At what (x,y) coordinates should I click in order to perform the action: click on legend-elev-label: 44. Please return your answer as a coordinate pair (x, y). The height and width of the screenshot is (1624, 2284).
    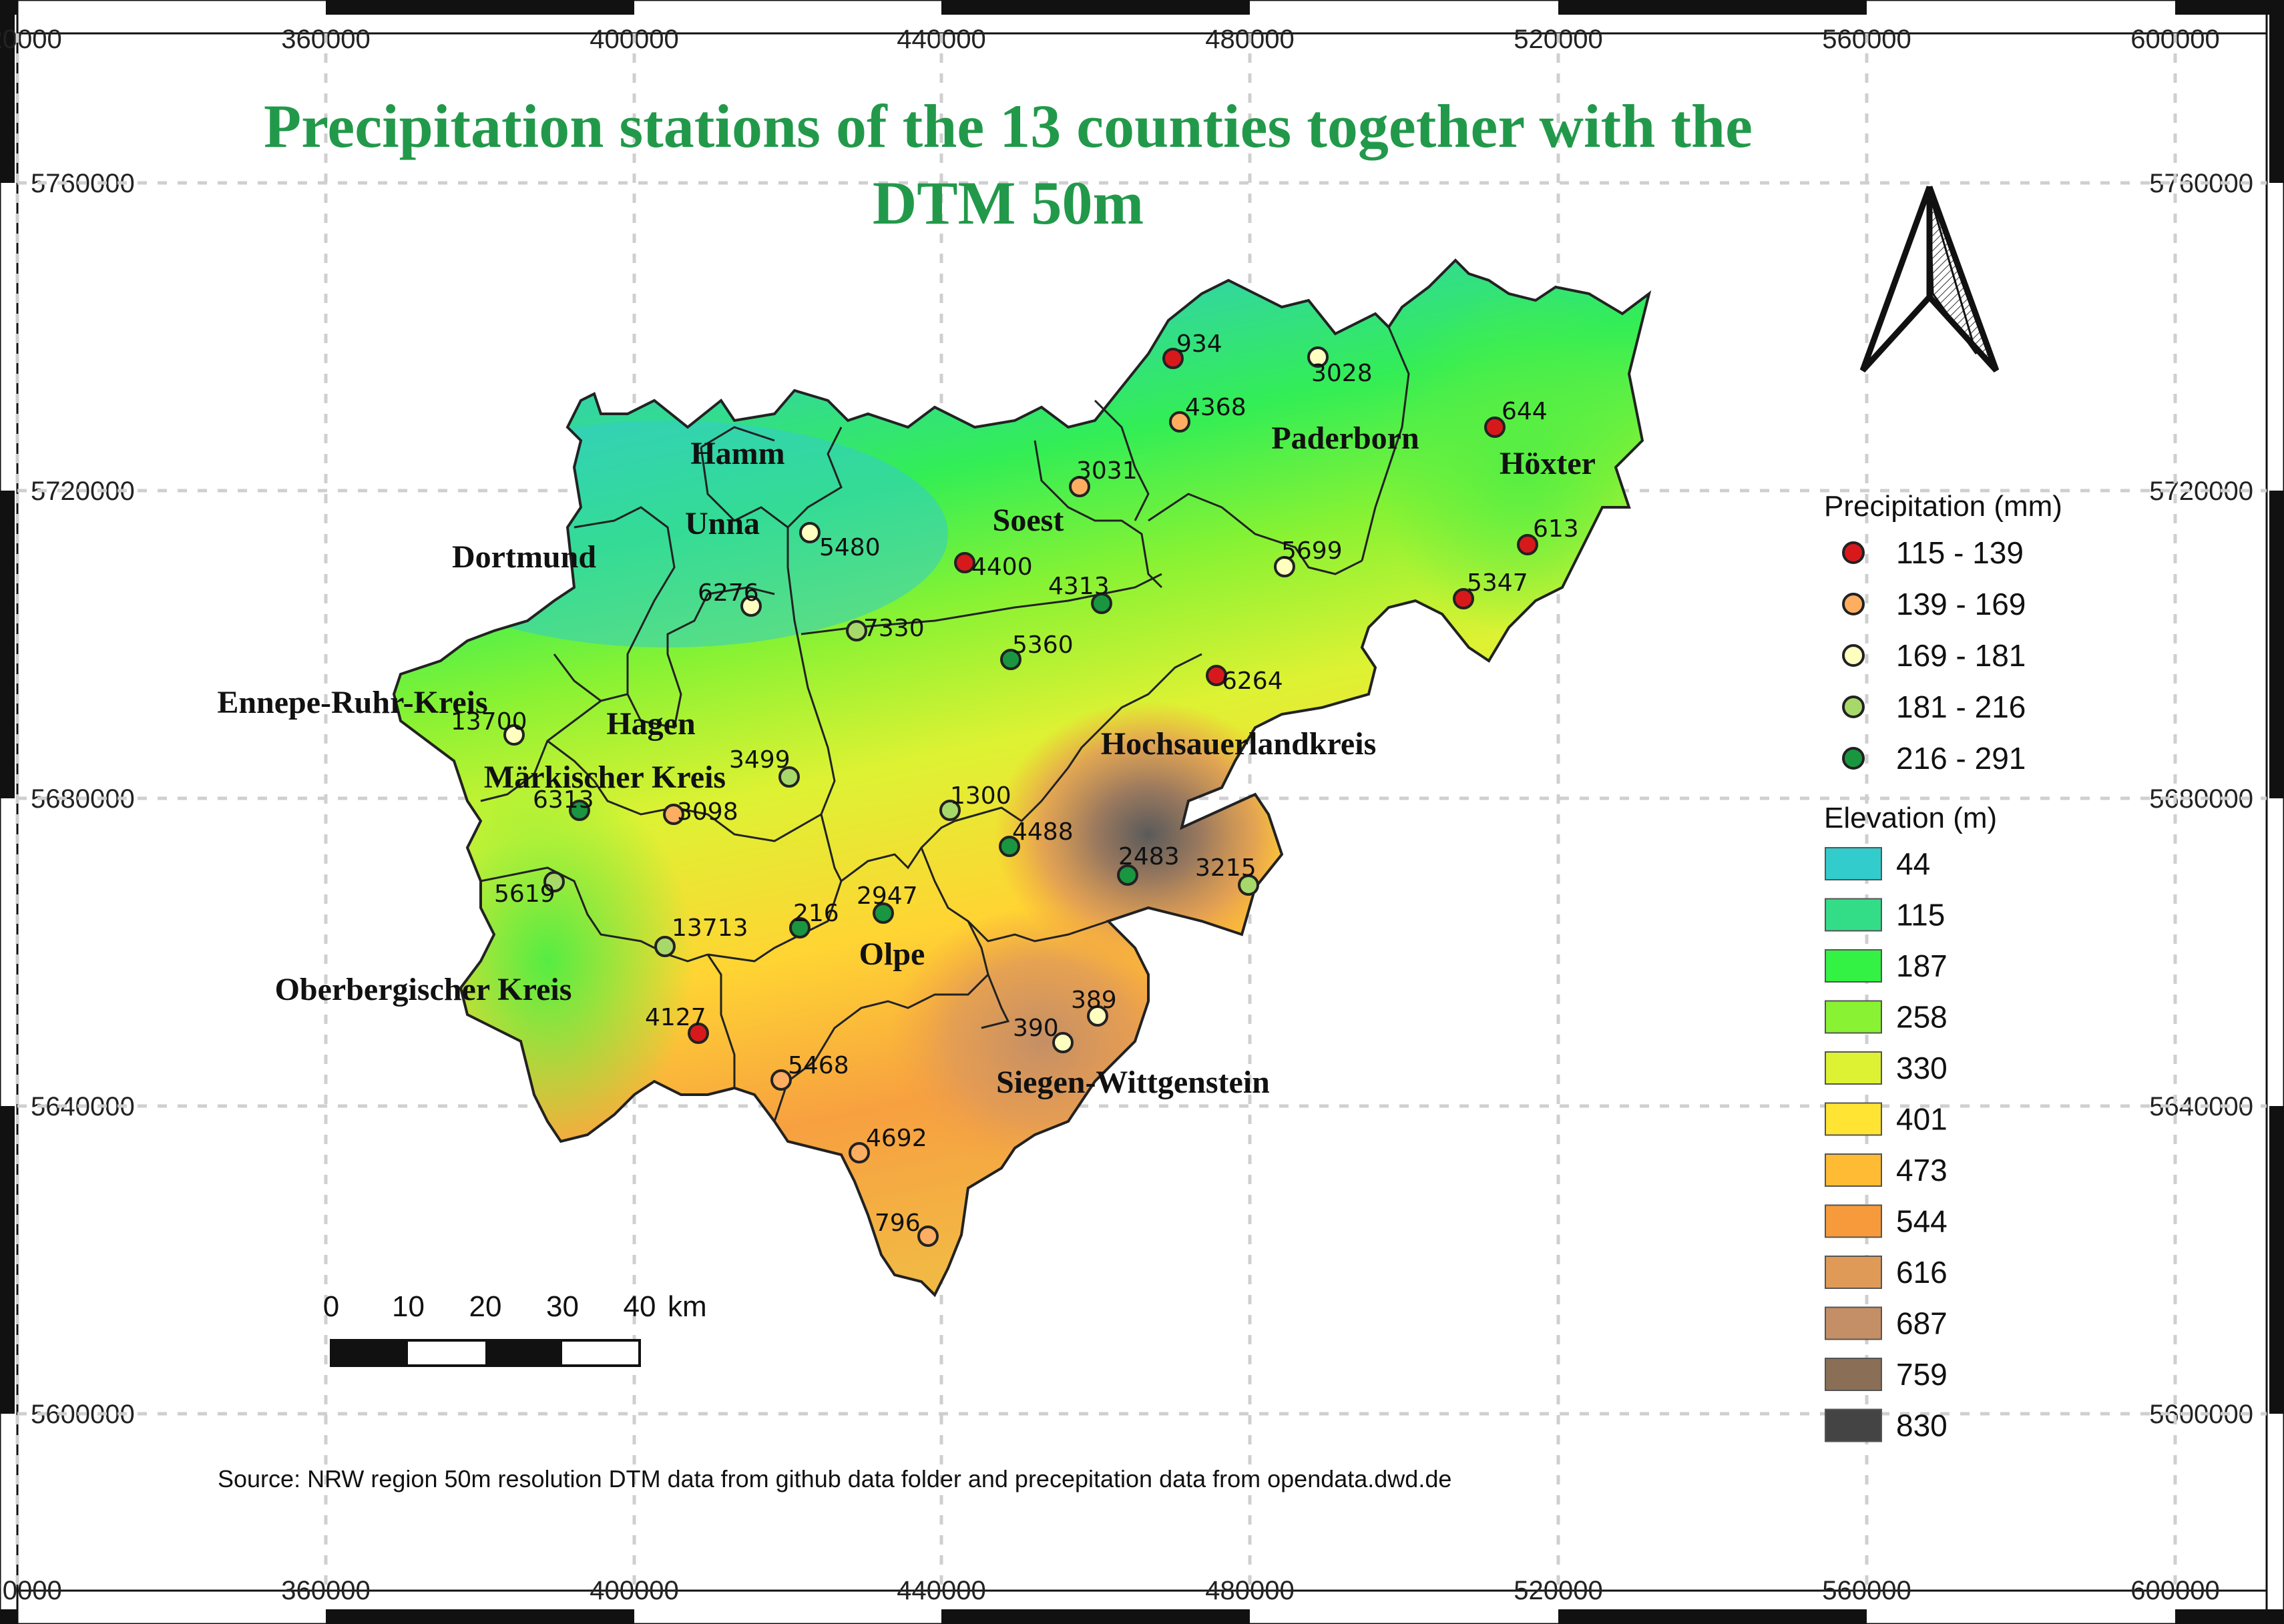
    Looking at the image, I should click on (1913, 863).